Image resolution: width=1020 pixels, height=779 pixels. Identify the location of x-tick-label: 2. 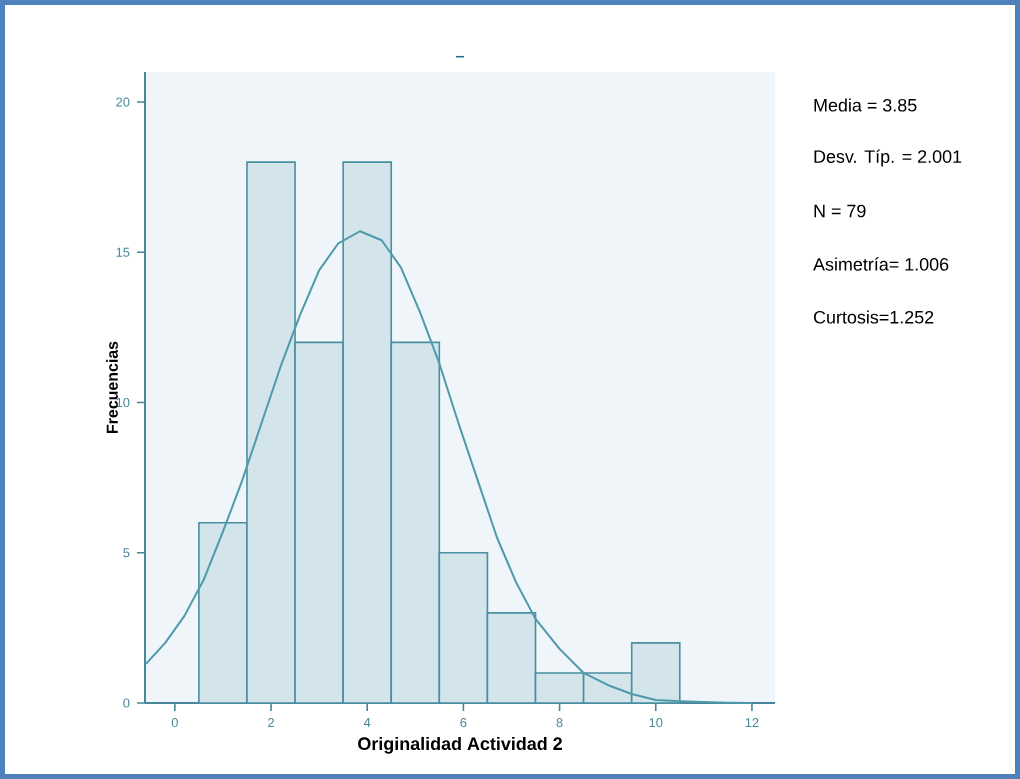
(271, 723).